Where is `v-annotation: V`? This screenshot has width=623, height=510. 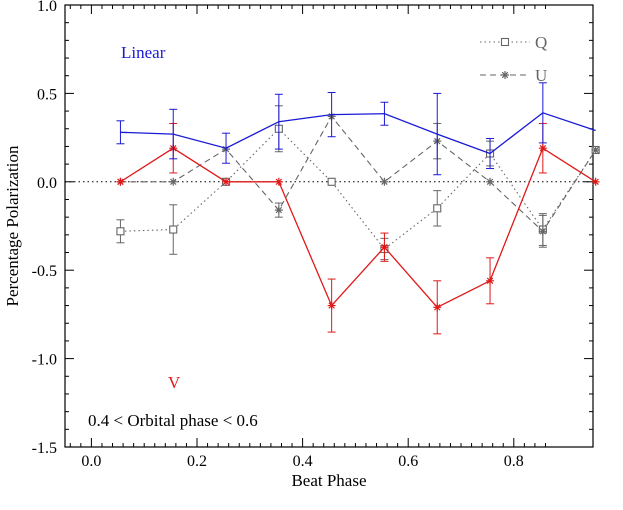
v-annotation: V is located at coordinates (174, 382).